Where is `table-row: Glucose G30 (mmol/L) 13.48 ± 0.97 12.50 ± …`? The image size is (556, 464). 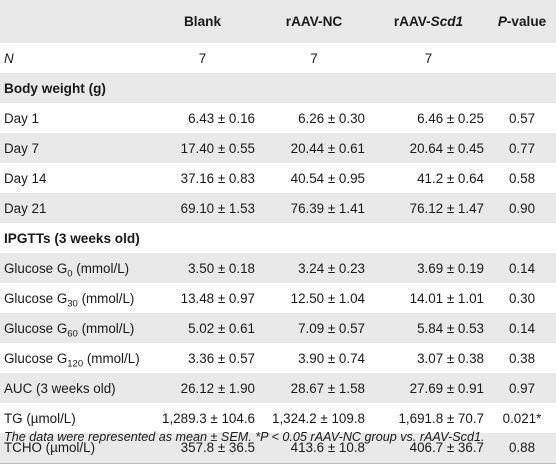 table-row: Glucose G30 (mmol/L) 13.48 ± 0.97 12.50 ± … is located at coordinates (278, 298).